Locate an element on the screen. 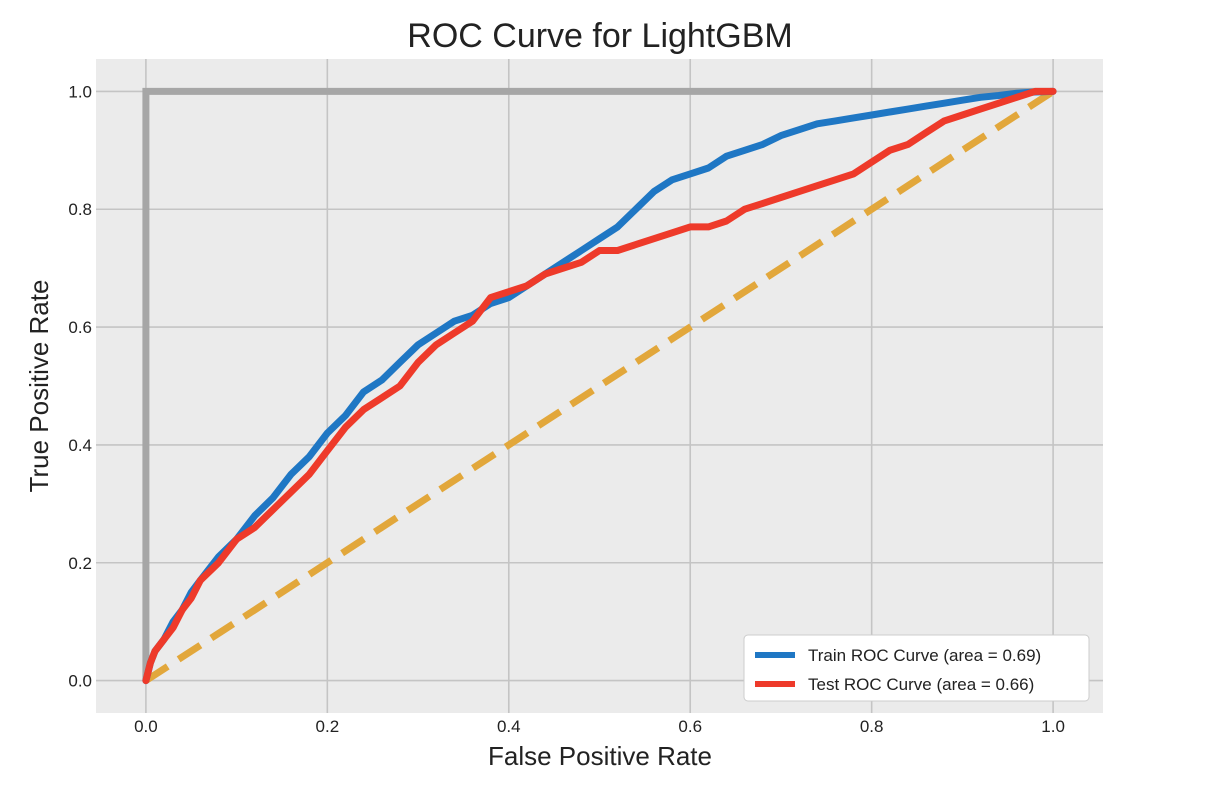  legend-train-label: Train ROC Curve (area = 0.69) is located at coordinates (924, 655).